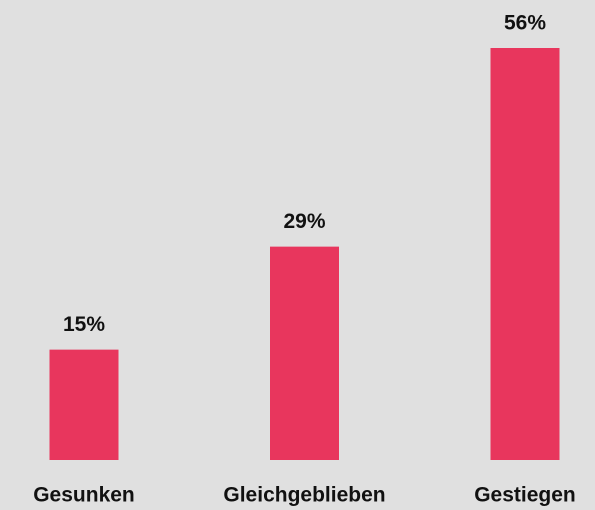 Image resolution: width=595 pixels, height=510 pixels. What do you see at coordinates (84, 495) in the screenshot?
I see `x-tick-label: Gesunken` at bounding box center [84, 495].